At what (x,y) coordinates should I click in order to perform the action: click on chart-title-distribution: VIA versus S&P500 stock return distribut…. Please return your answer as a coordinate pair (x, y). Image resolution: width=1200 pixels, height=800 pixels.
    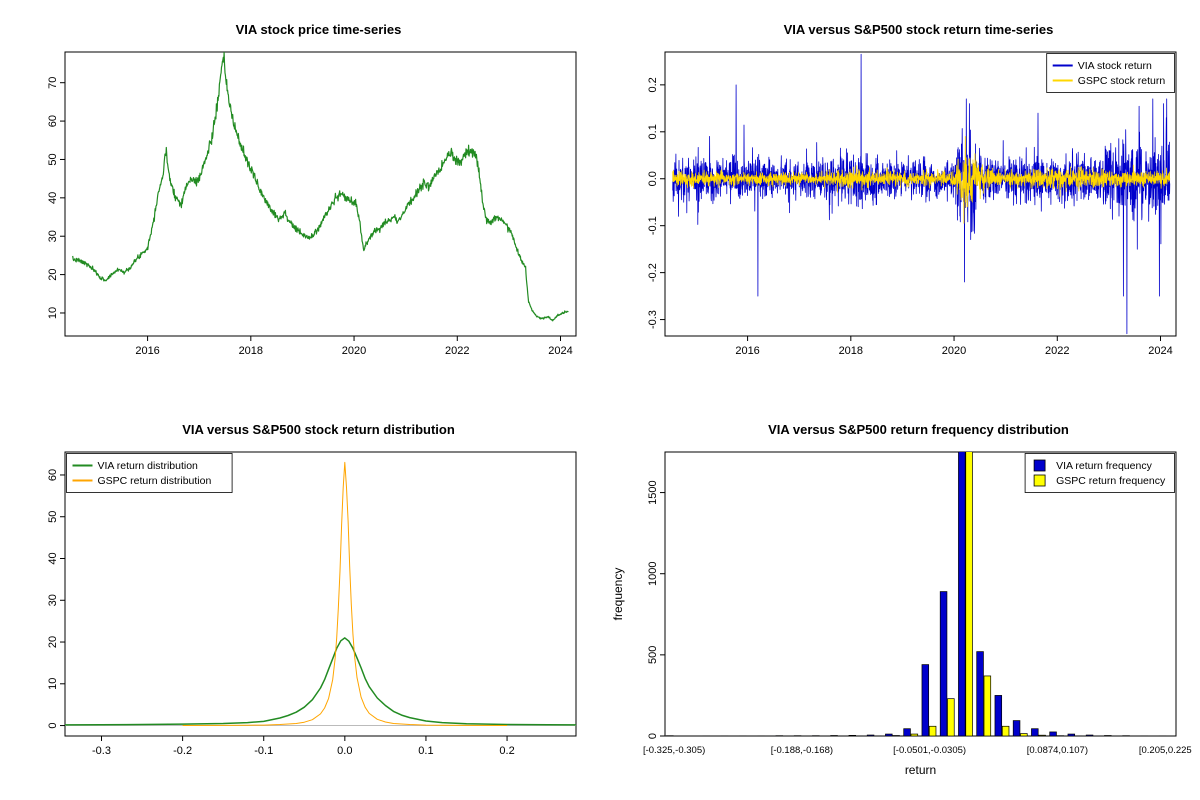
    Looking at the image, I should click on (318, 429).